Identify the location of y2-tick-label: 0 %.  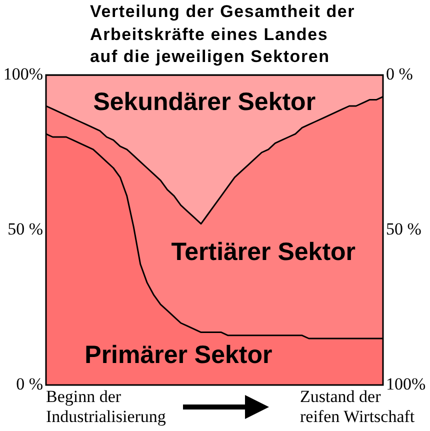
(399, 74).